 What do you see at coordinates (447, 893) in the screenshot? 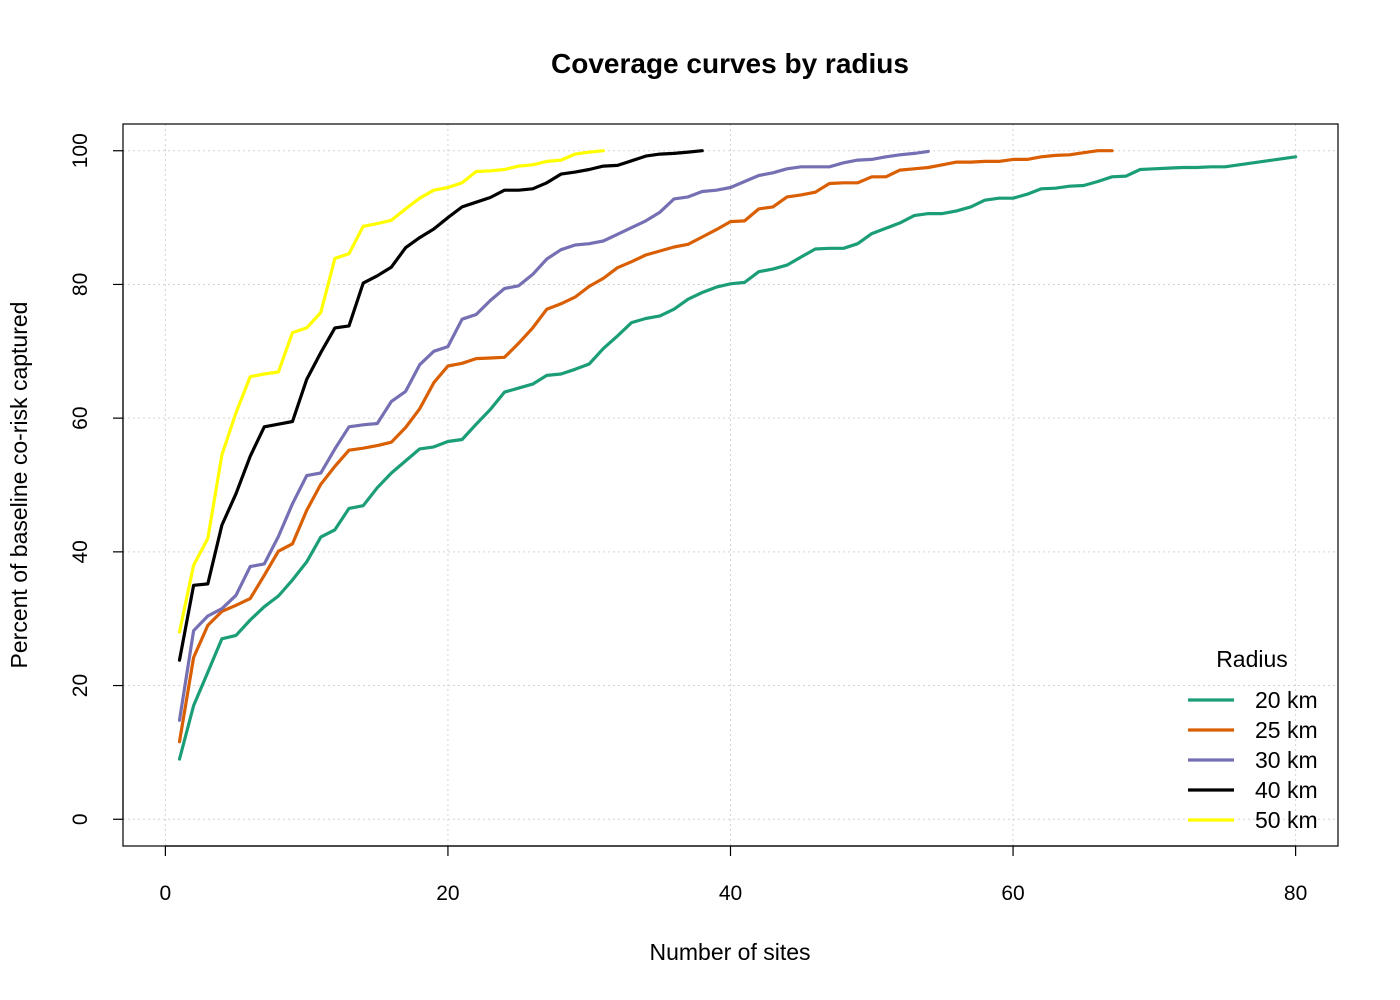
I see `x-tick-label: 20` at bounding box center [447, 893].